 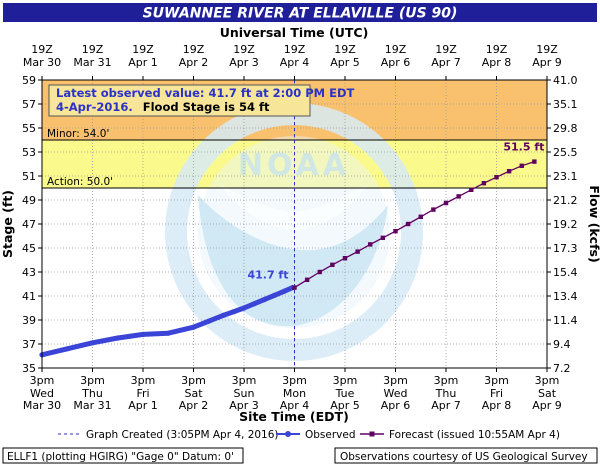 What do you see at coordinates (294, 32) in the screenshot?
I see `top-axis-title: Universal Time (UTC)` at bounding box center [294, 32].